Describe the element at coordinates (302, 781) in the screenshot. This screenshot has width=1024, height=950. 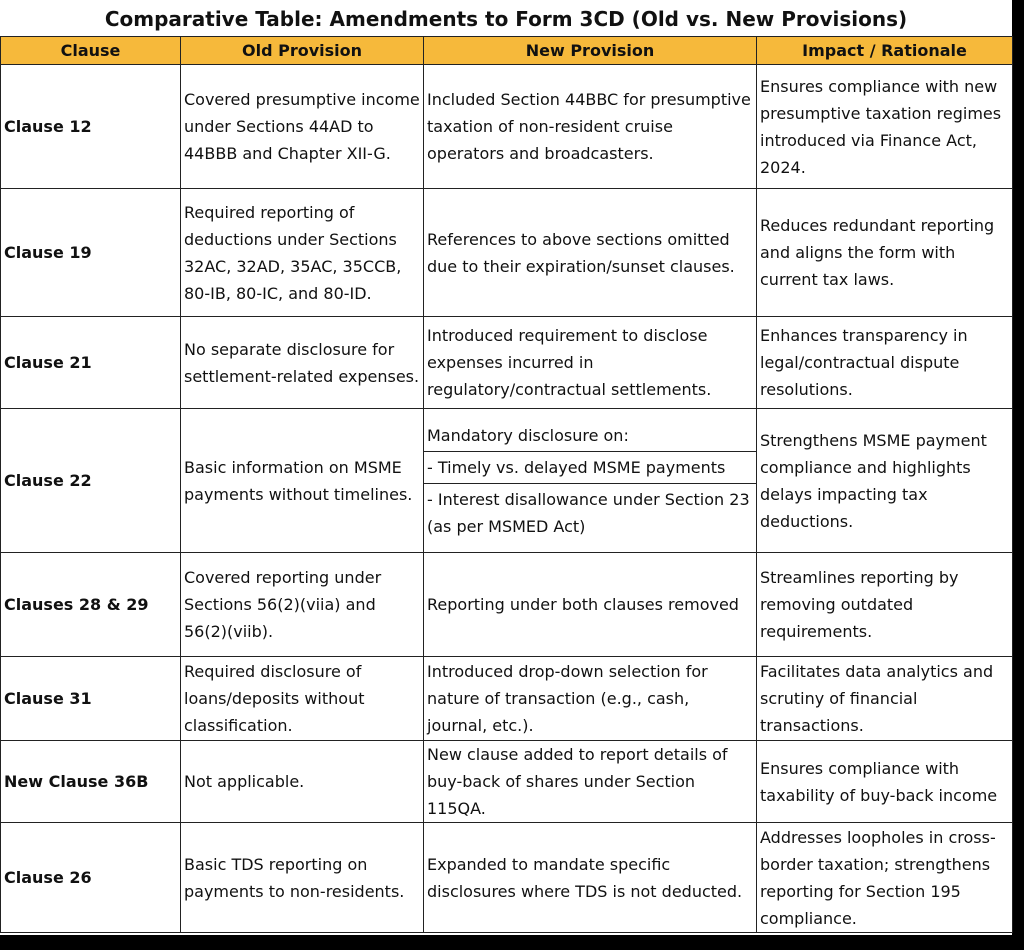
I see `old-provision-cell: Not applicable.` at that location.